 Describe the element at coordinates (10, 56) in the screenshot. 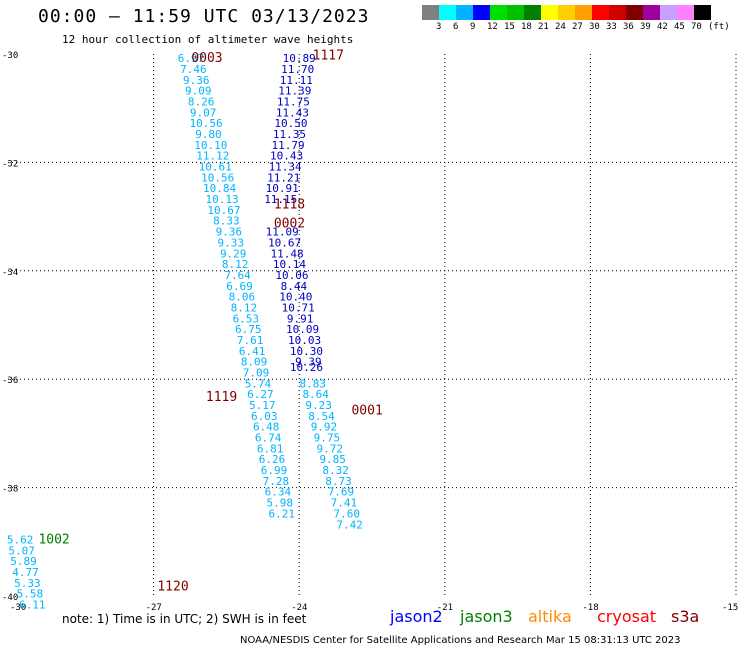

I see `lat-tick-label: -30` at that location.